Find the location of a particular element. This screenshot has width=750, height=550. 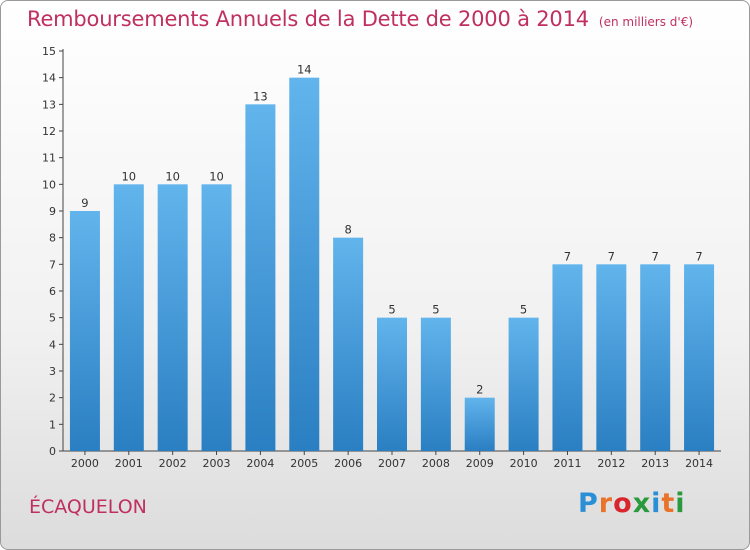

x-tick-label: 2007 is located at coordinates (392, 463).